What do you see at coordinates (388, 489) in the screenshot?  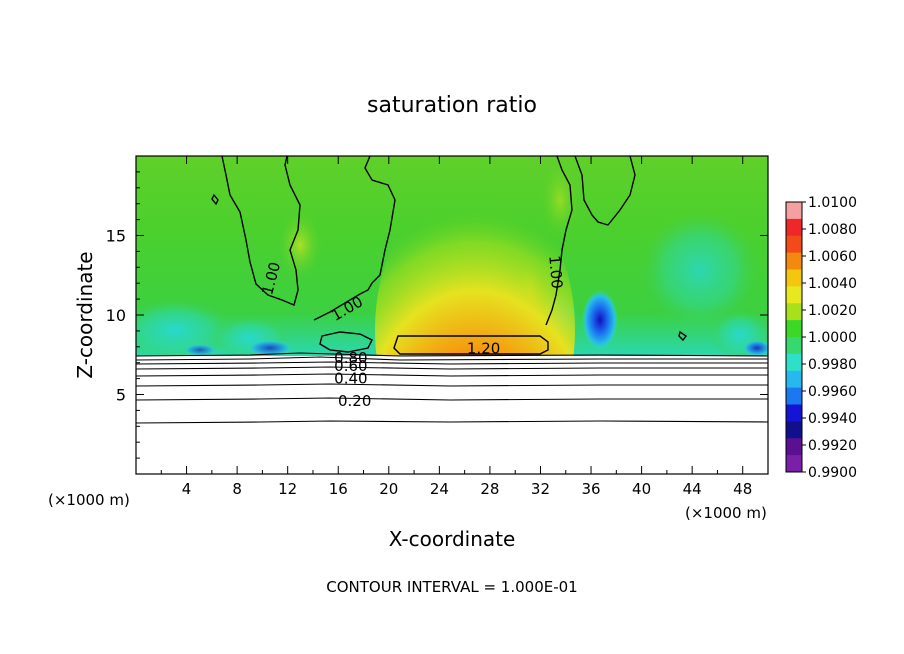 I see `x-tick-label: 20` at bounding box center [388, 489].